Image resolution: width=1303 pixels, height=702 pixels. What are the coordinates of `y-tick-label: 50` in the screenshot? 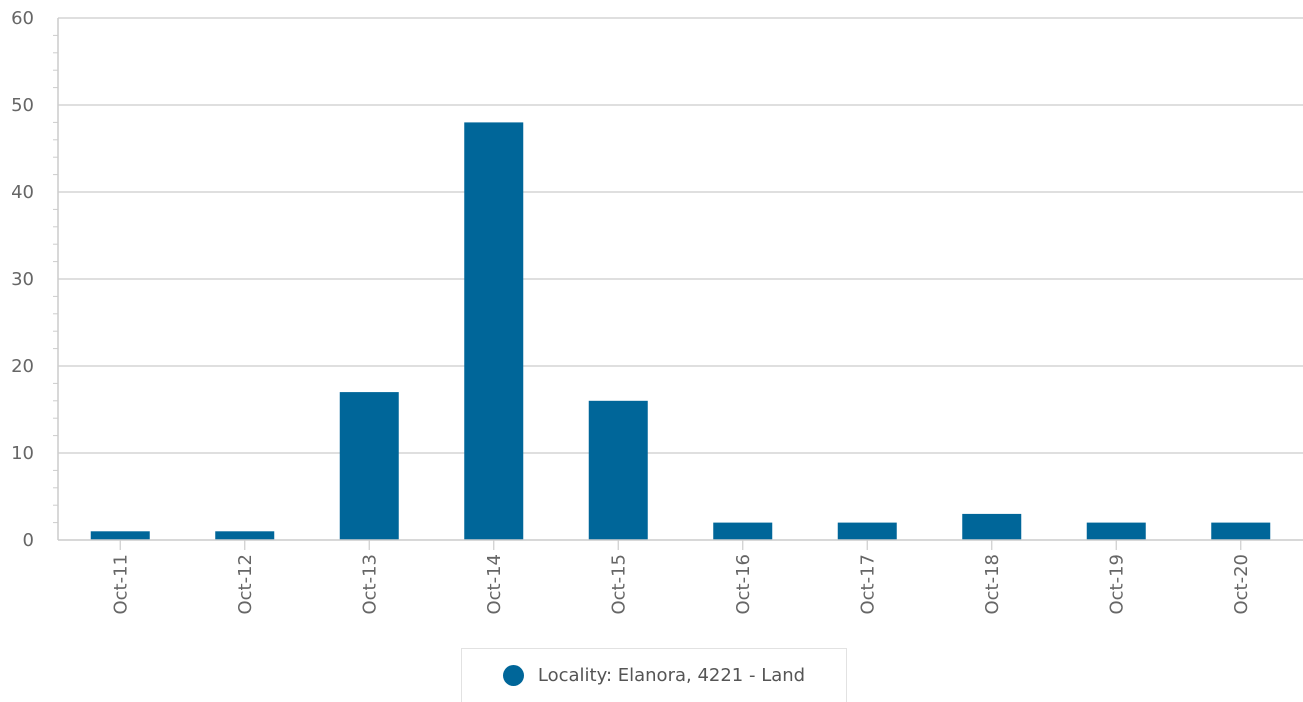 It's located at (22, 105).